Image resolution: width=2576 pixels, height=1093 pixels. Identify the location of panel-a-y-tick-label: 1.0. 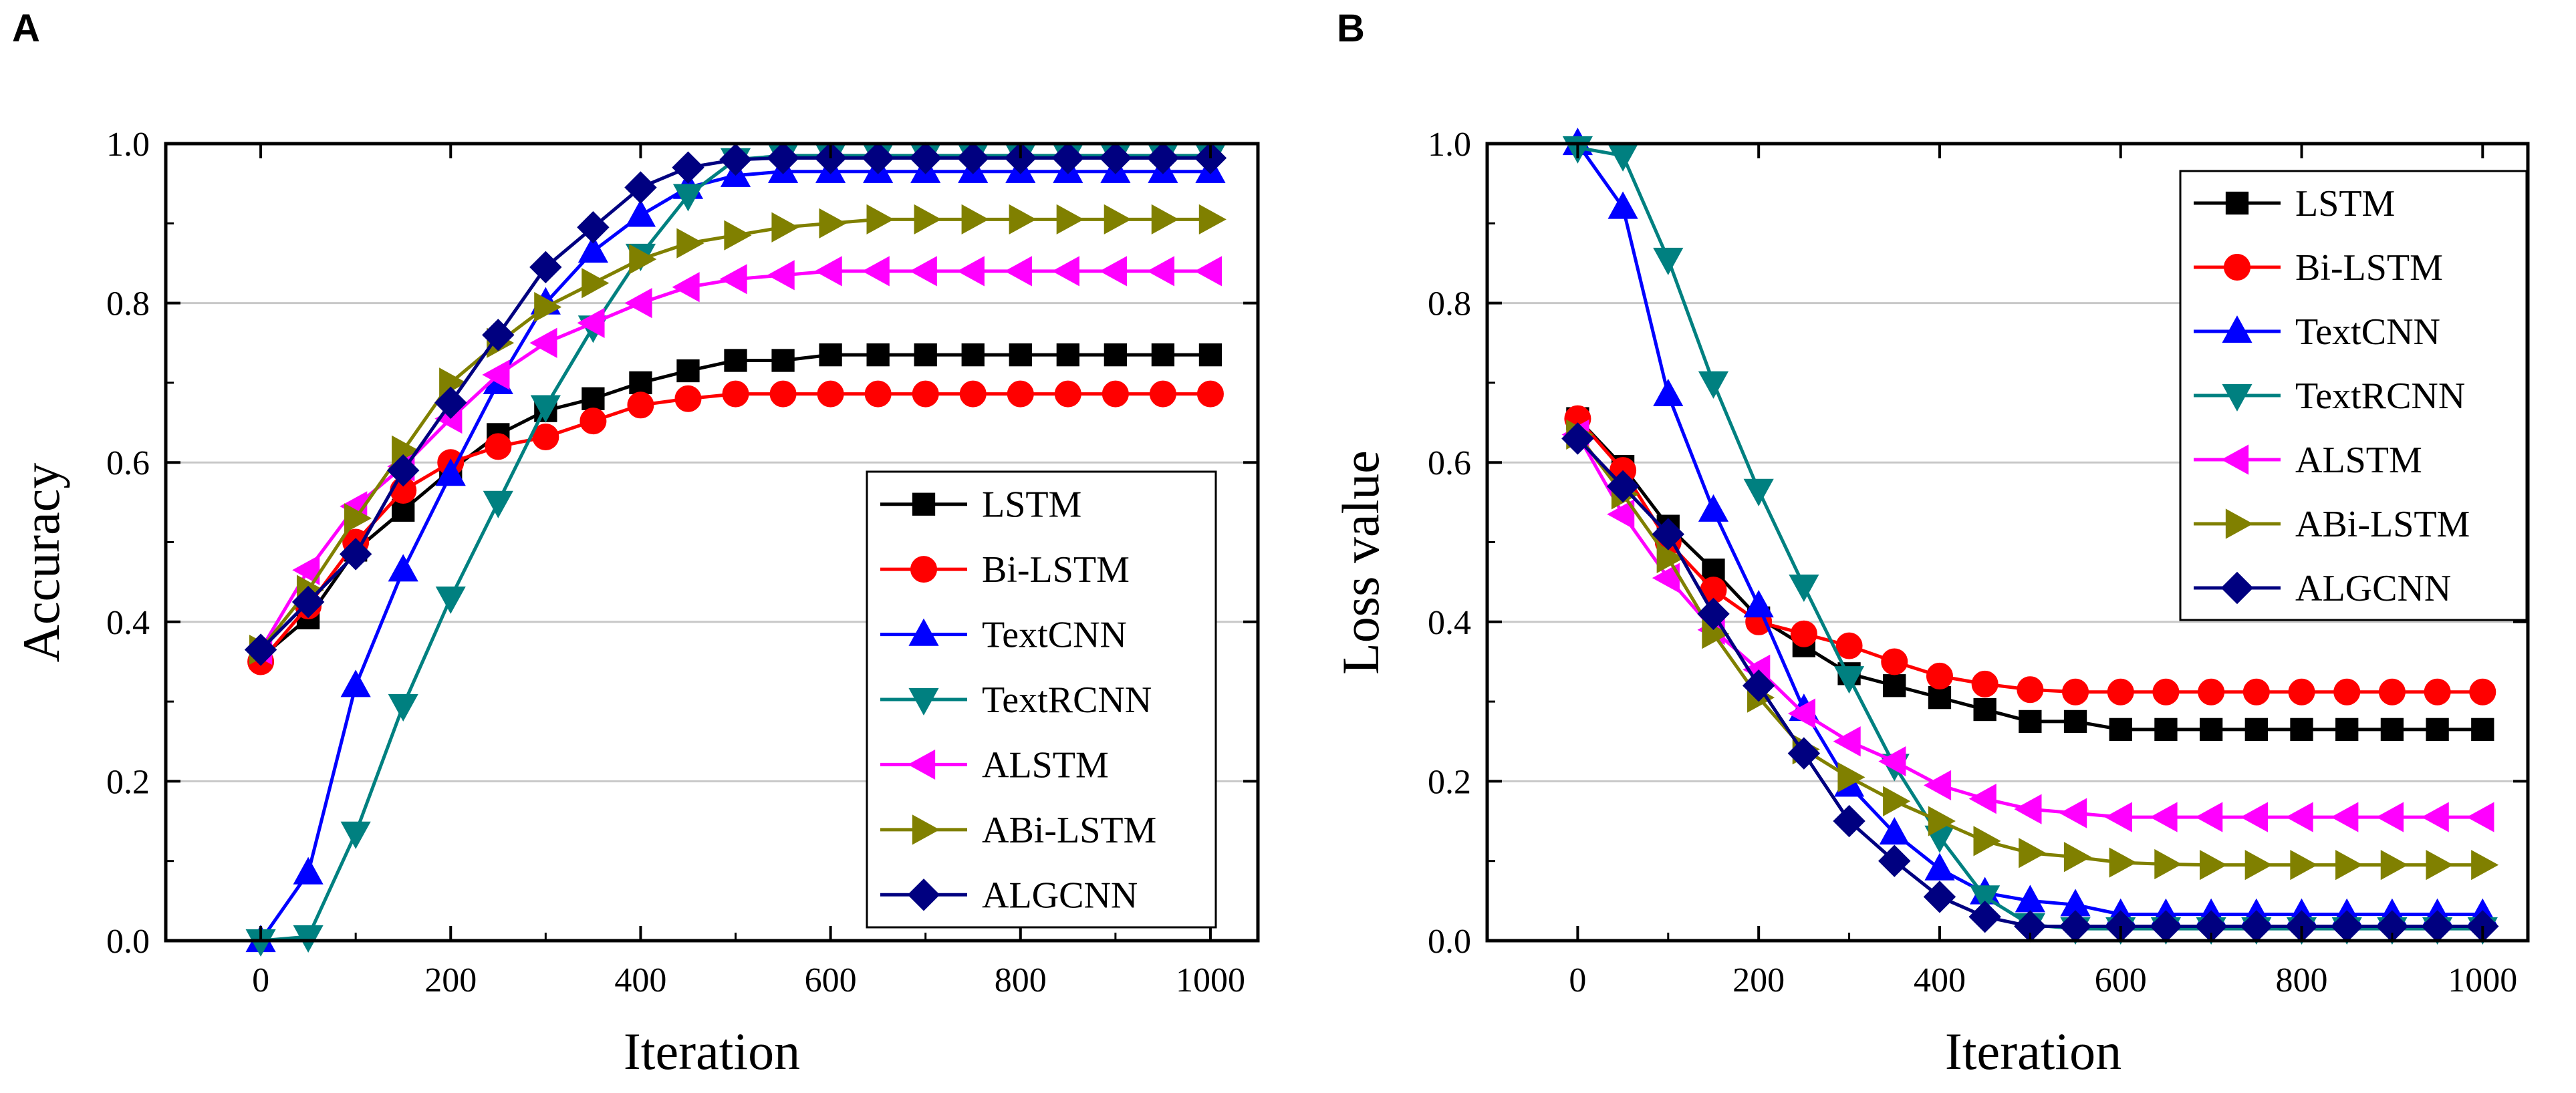
(128, 145).